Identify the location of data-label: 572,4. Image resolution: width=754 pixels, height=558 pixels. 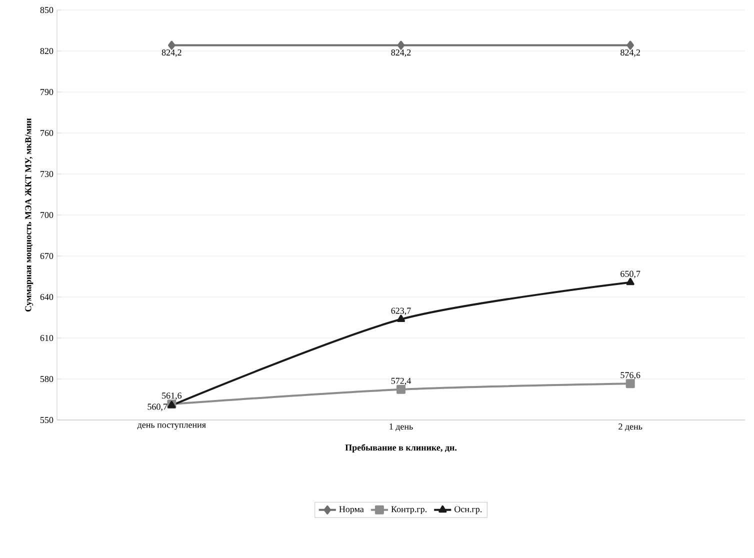
(401, 382).